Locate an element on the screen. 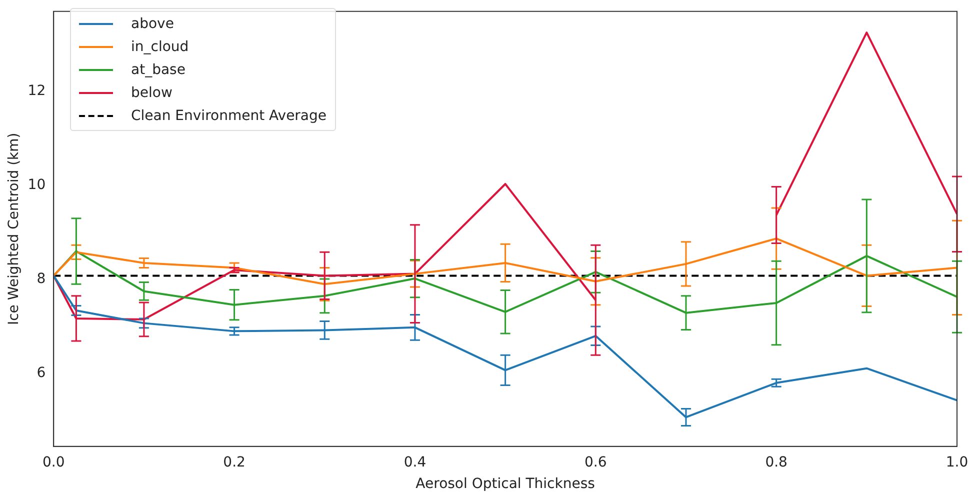 The image size is (973, 495). y-tick-label: 6 is located at coordinates (41, 373).